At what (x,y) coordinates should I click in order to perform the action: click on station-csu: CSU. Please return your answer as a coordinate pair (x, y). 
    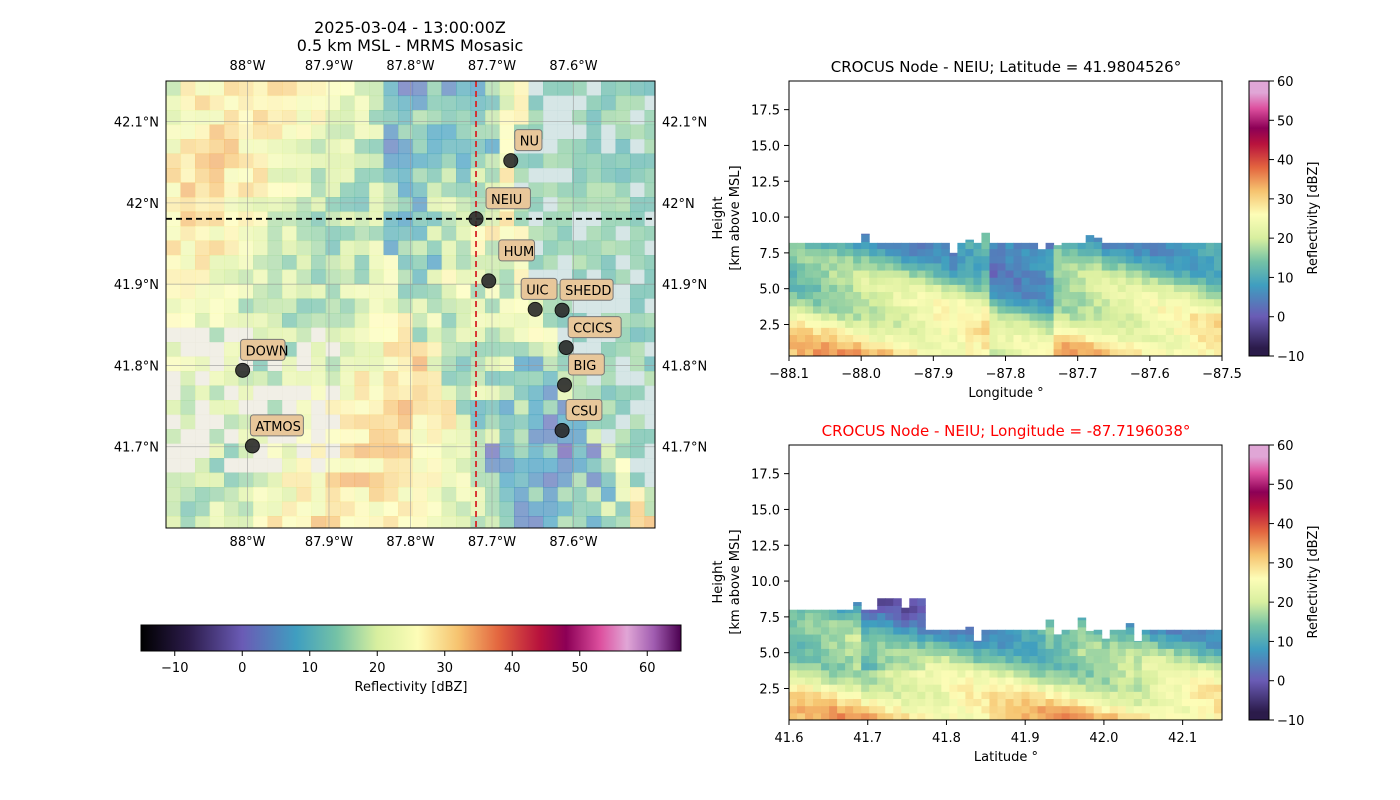
    Looking at the image, I should click on (578, 418).